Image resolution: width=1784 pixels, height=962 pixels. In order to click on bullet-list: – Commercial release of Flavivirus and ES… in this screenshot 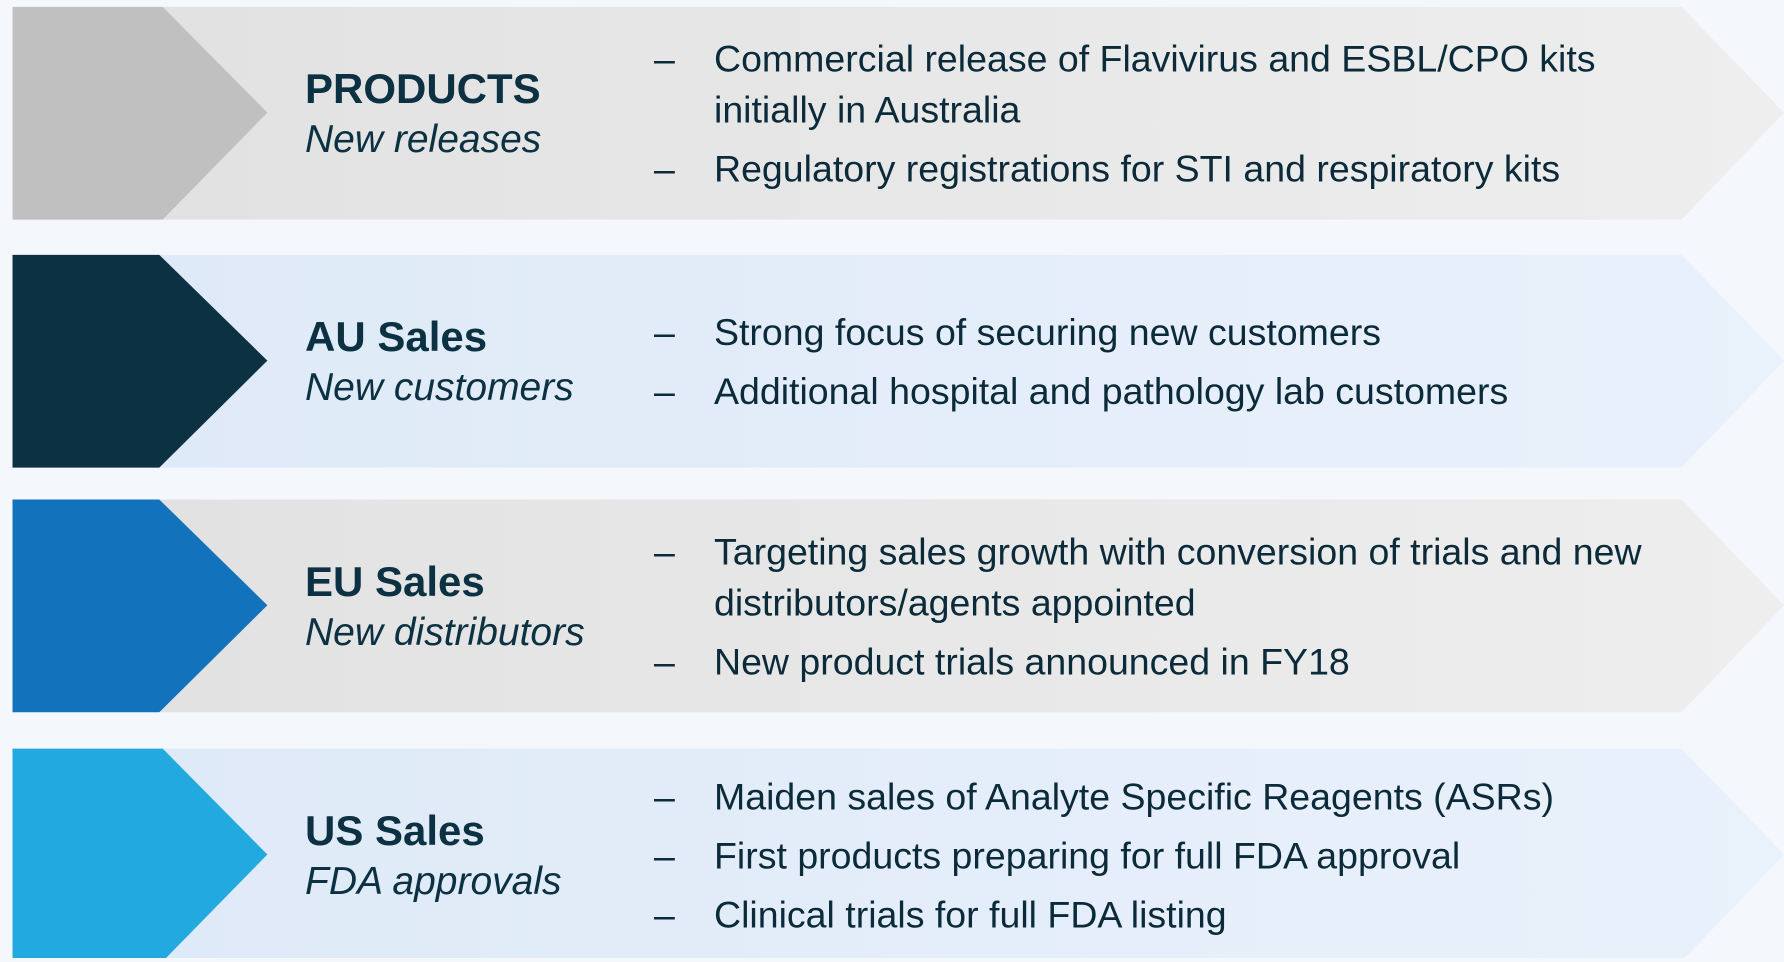, I will do `click(1184, 113)`.